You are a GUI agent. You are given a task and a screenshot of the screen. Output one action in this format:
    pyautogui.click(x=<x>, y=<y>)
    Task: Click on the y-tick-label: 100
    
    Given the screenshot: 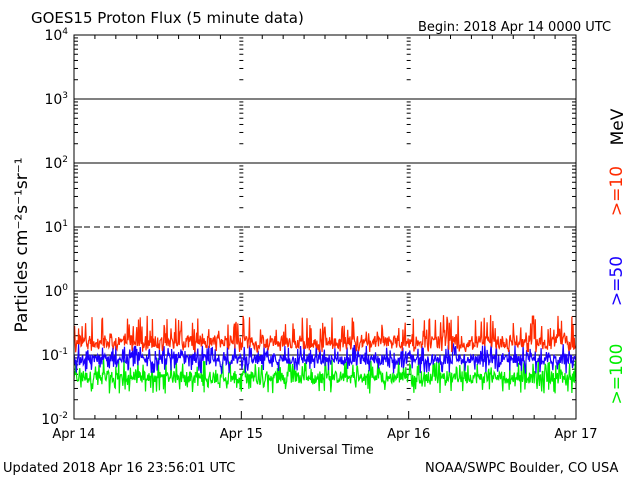 What is the action you would take?
    pyautogui.click(x=56, y=291)
    